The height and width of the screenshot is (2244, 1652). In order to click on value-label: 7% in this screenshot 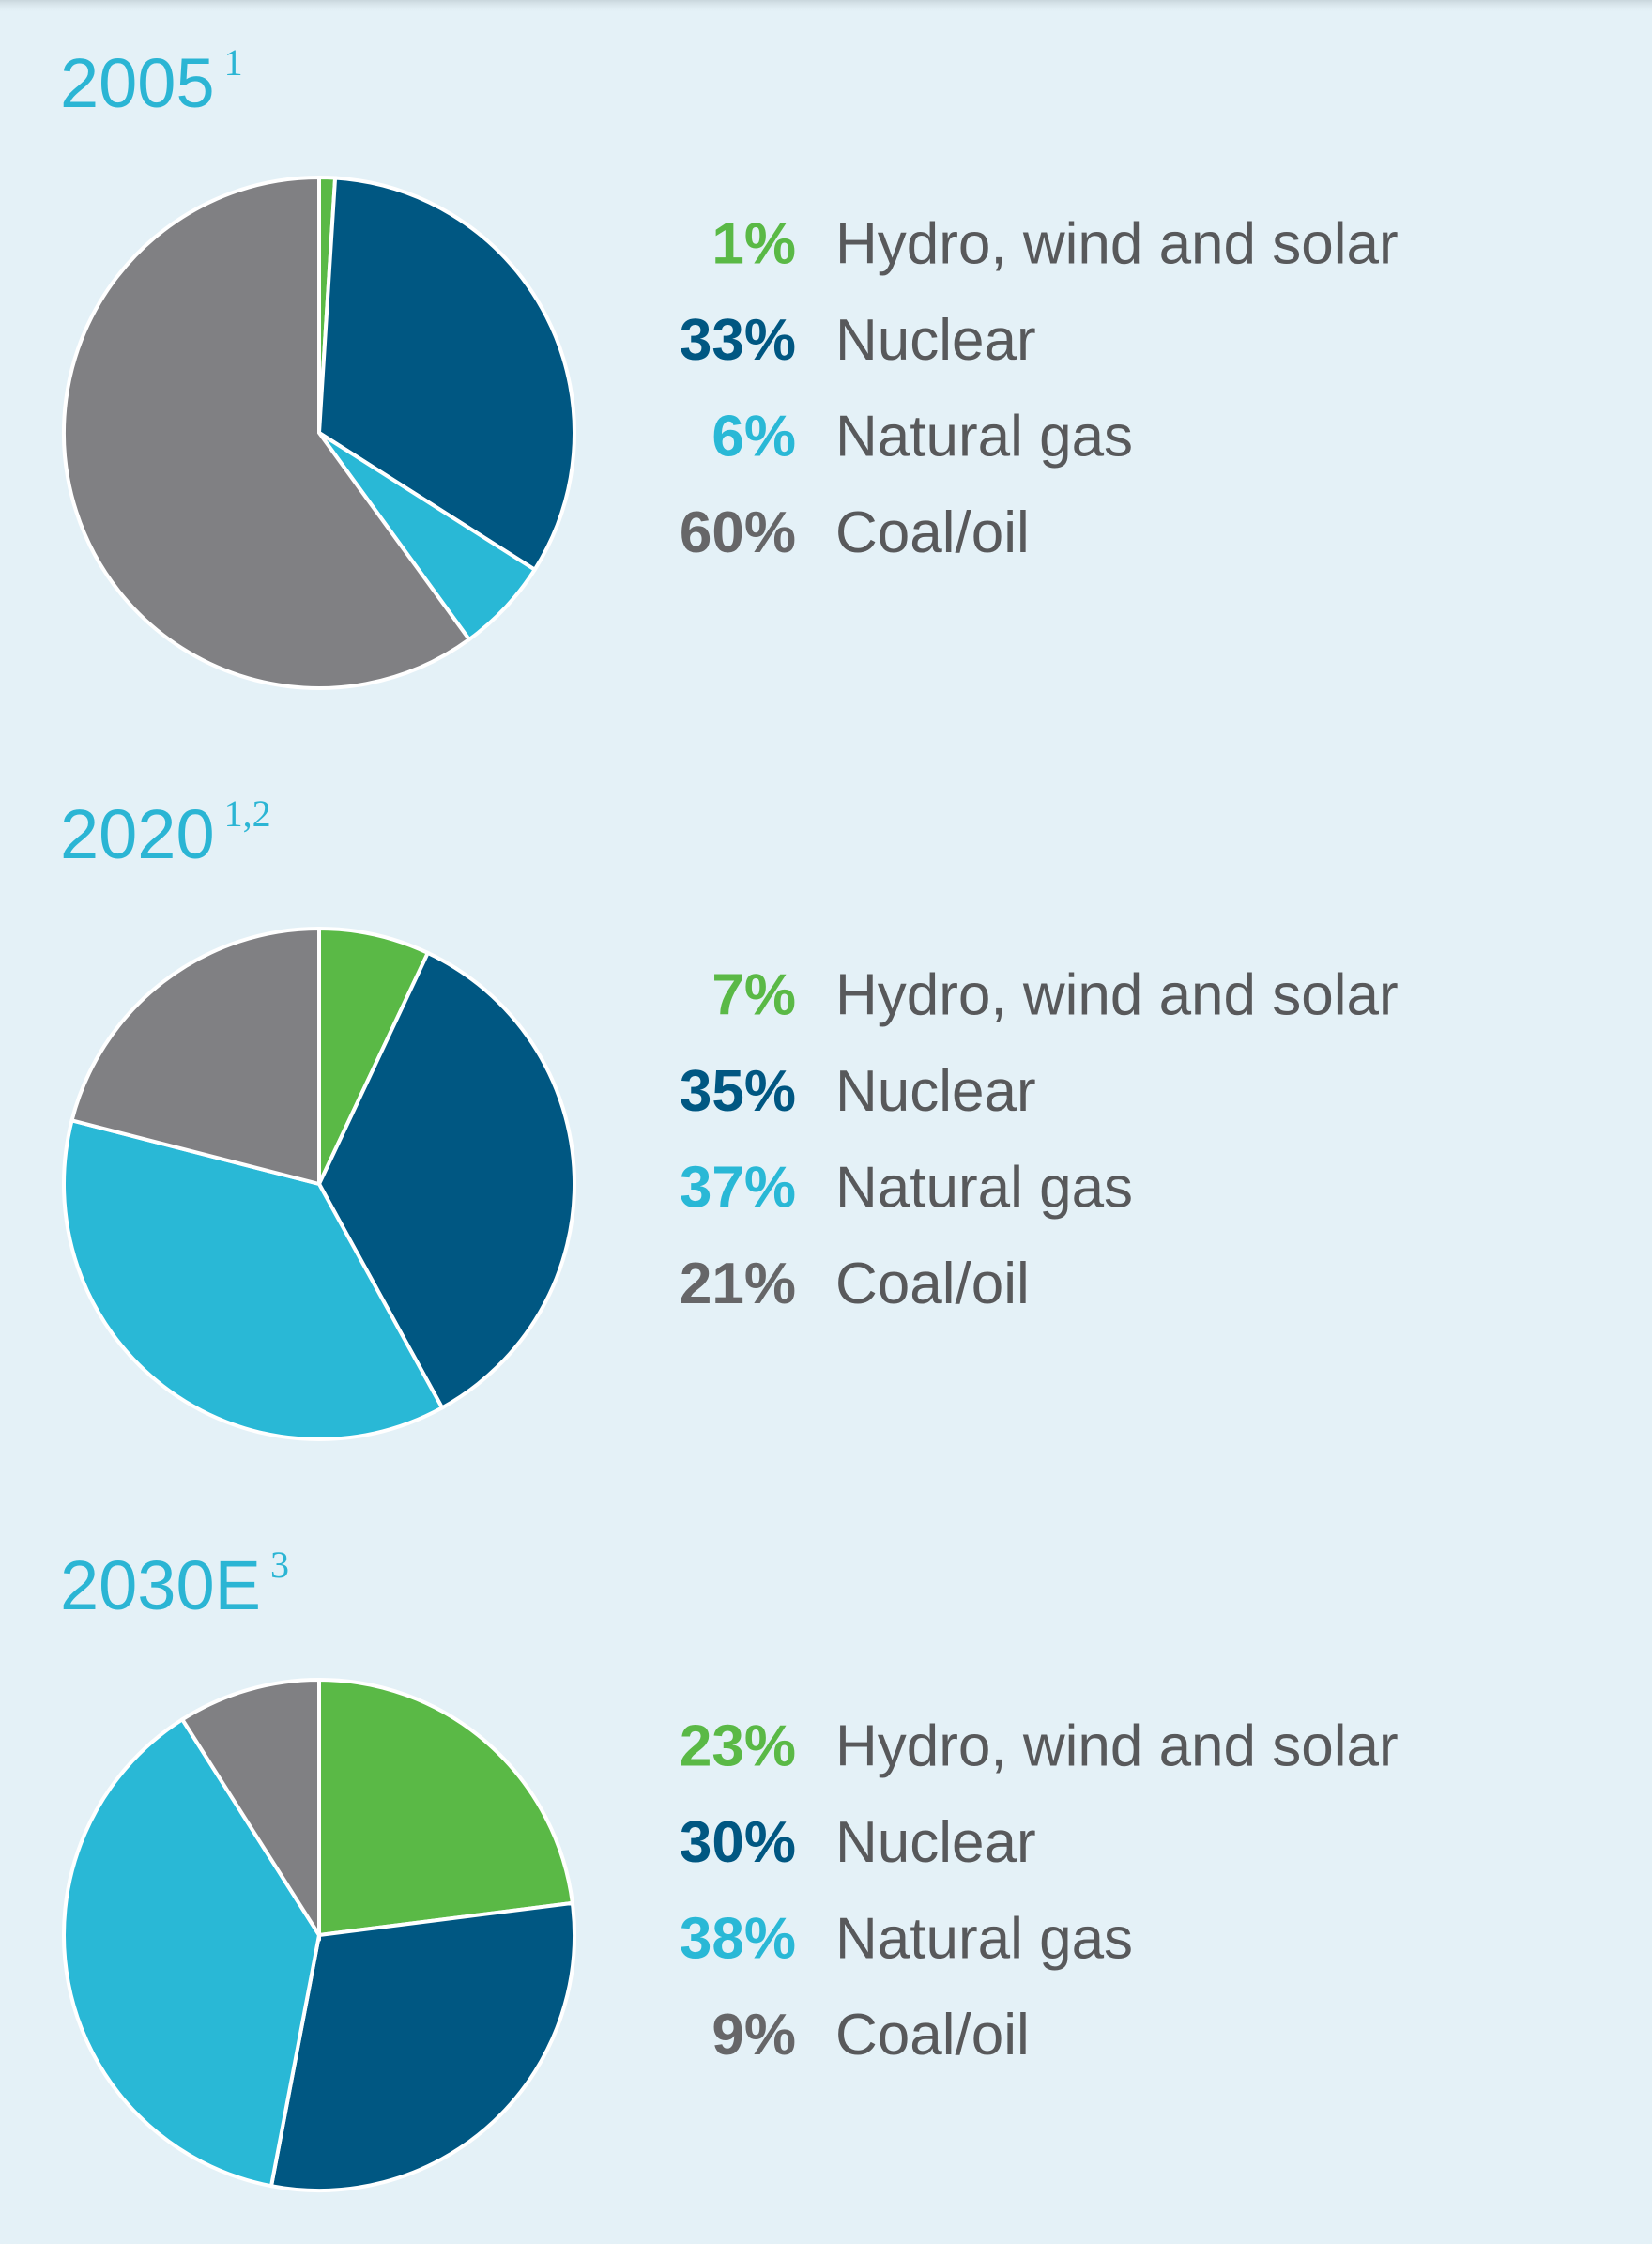, I will do `click(753, 994)`.